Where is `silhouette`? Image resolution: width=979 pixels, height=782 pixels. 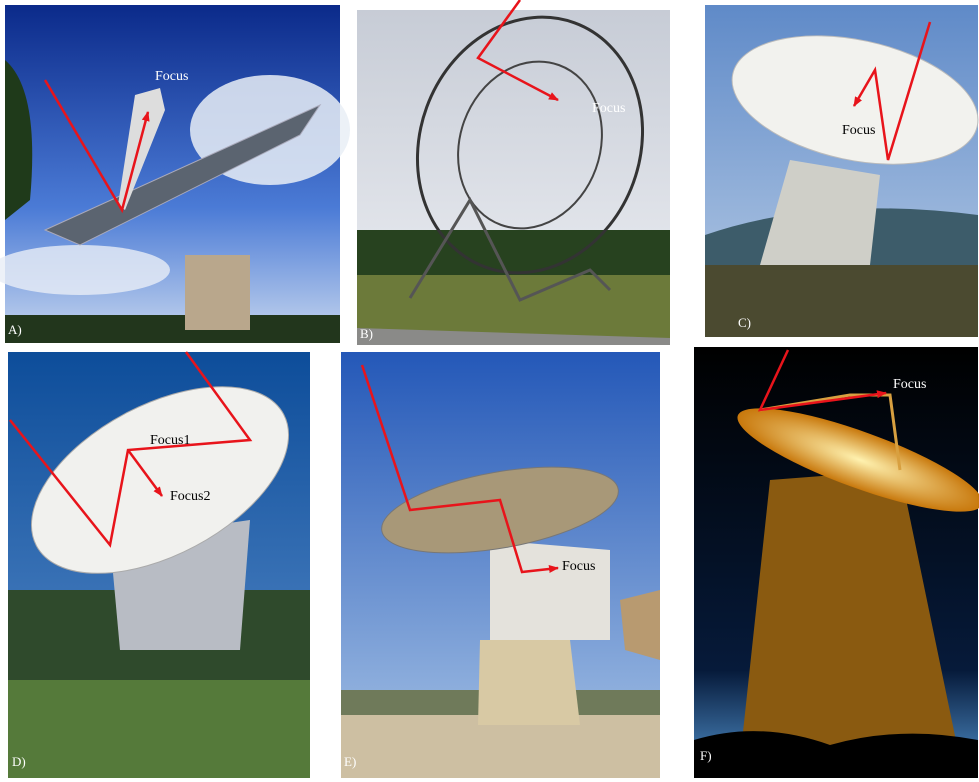
silhouette is located at coordinates (836, 754).